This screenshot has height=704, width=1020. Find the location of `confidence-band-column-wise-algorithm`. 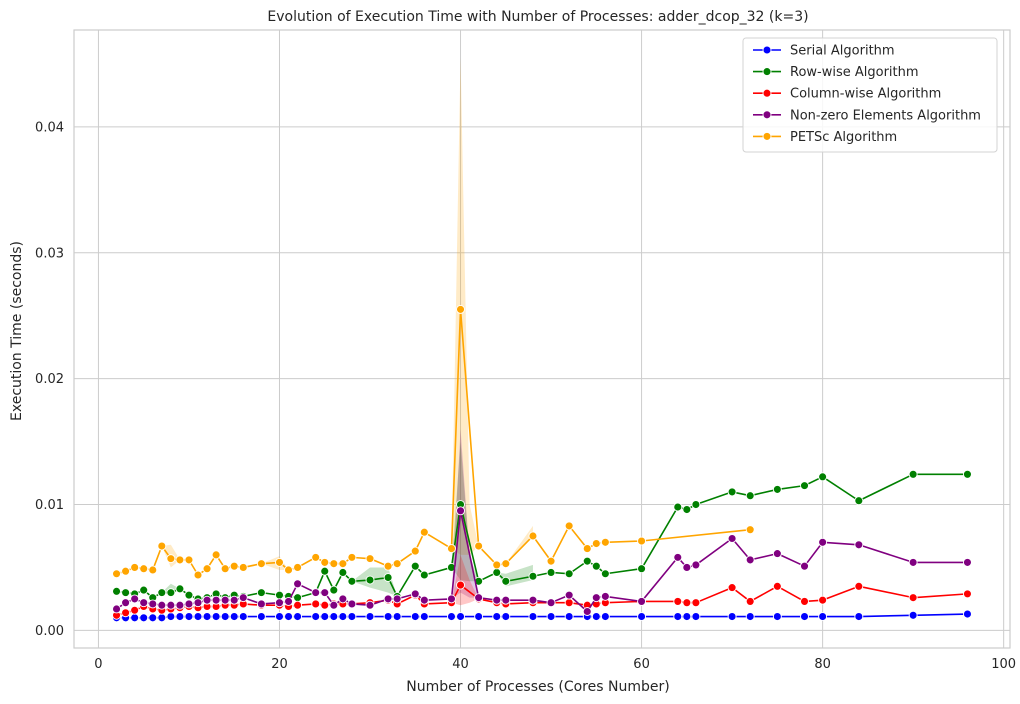

confidence-band-column-wise-algorithm is located at coordinates (465, 580).